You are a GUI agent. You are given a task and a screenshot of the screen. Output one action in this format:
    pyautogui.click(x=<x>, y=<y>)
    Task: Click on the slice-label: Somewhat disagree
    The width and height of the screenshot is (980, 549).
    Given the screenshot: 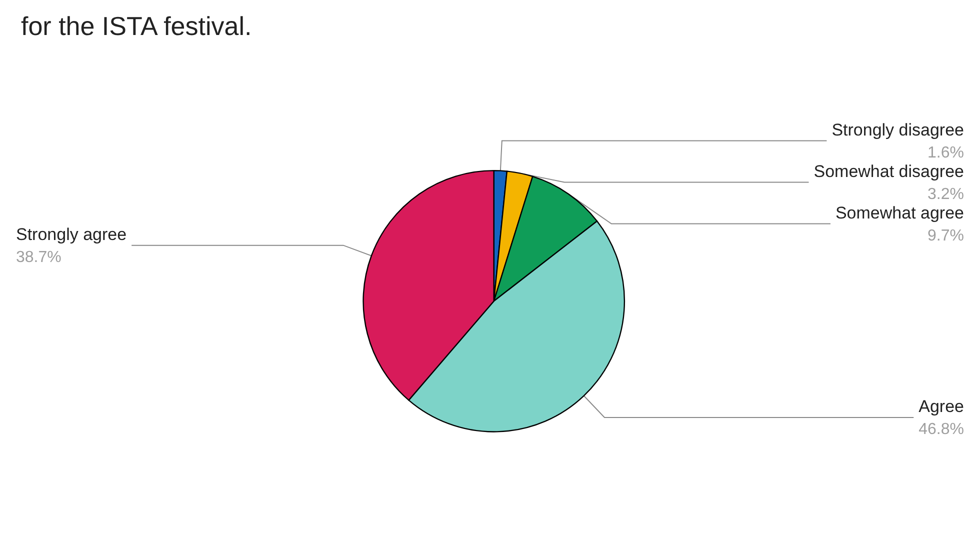 What is the action you would take?
    pyautogui.click(x=889, y=171)
    